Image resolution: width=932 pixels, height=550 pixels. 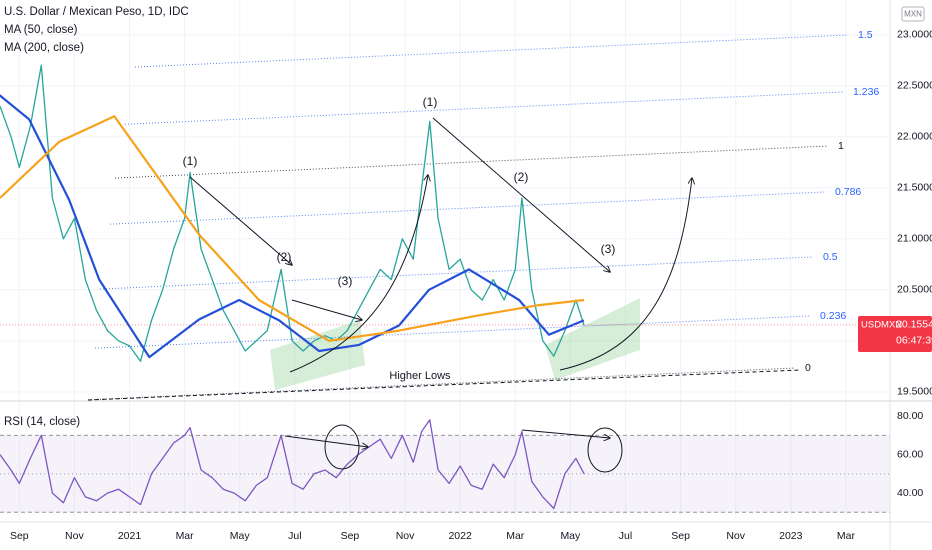 What do you see at coordinates (41, 30) in the screenshot?
I see `legend-ma50: MA (50, close)` at bounding box center [41, 30].